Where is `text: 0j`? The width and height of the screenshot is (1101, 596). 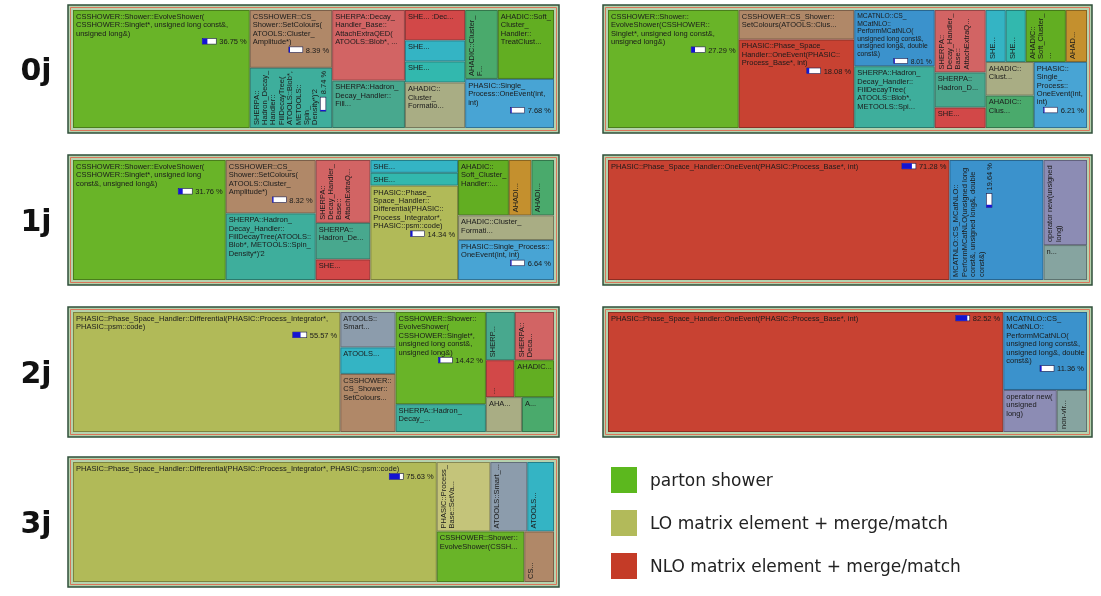
text: 0j is located at coordinates (36, 69).